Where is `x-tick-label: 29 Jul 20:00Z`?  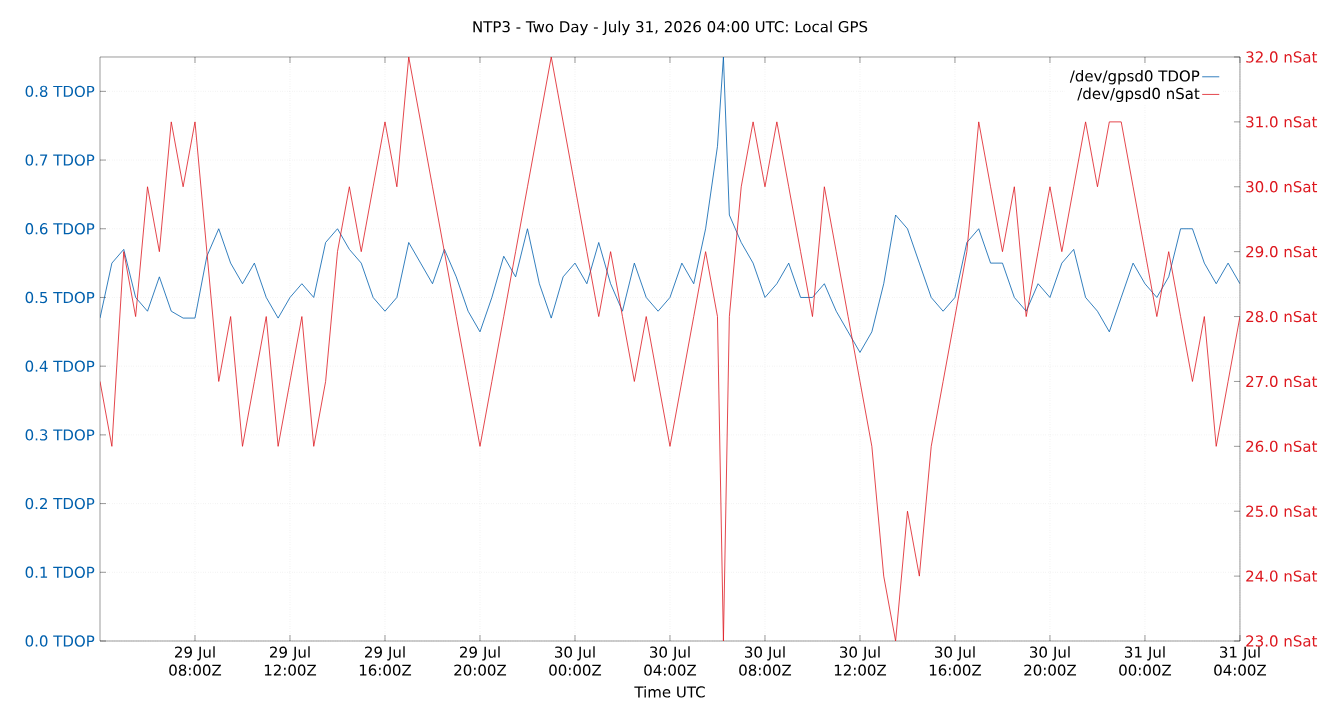
x-tick-label: 29 Jul 20:00Z is located at coordinates (480, 661).